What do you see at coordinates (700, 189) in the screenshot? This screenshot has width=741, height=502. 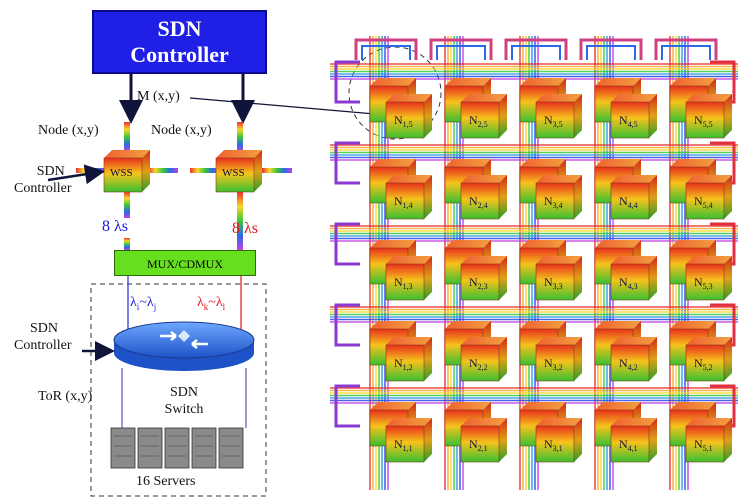 I see `node-cube: N5,4` at bounding box center [700, 189].